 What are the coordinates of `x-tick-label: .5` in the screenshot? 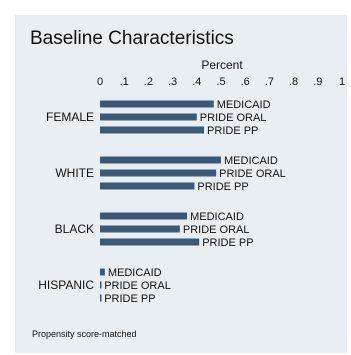 It's located at (220, 82).